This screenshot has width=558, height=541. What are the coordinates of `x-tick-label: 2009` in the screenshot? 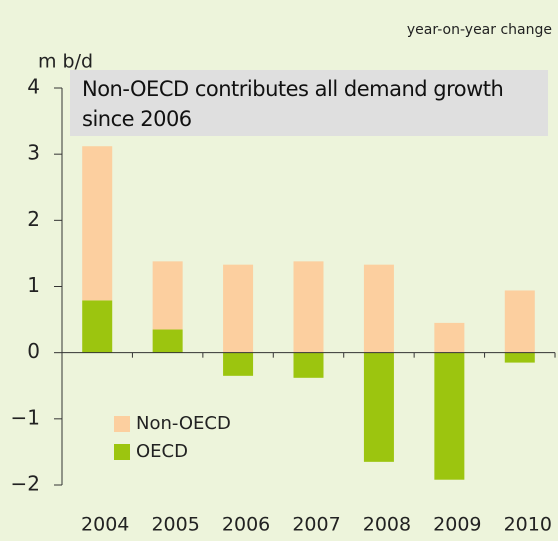 It's located at (457, 525).